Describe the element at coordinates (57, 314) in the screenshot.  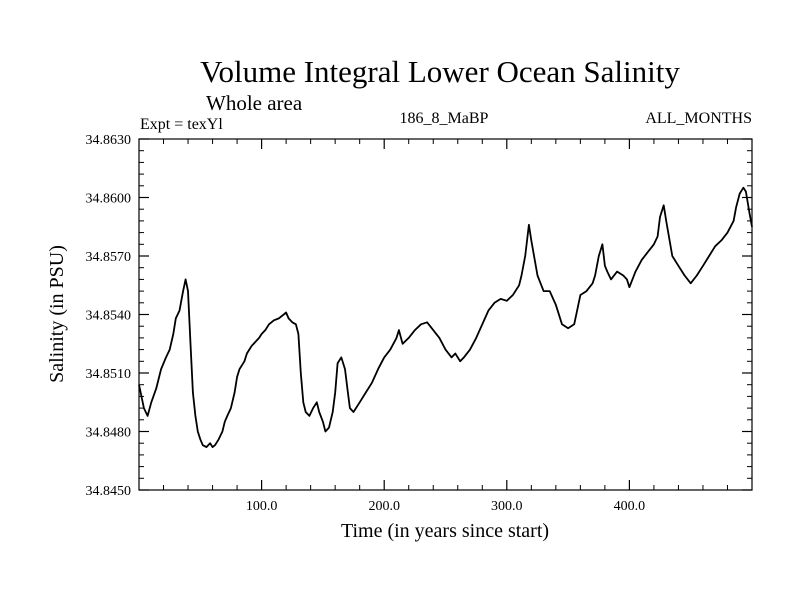
I see `y-axis-label: Salinity (in PSU)` at that location.